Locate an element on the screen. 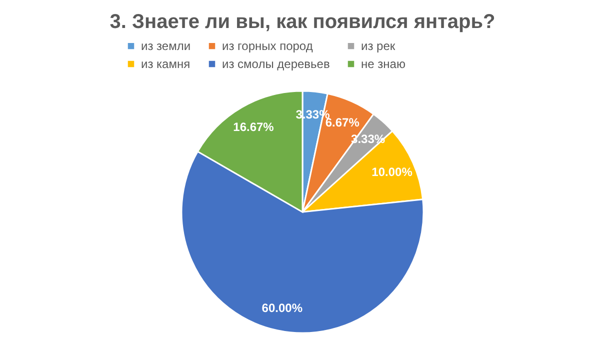 This screenshot has height=340, width=605. data-label: 16.67% is located at coordinates (253, 127).